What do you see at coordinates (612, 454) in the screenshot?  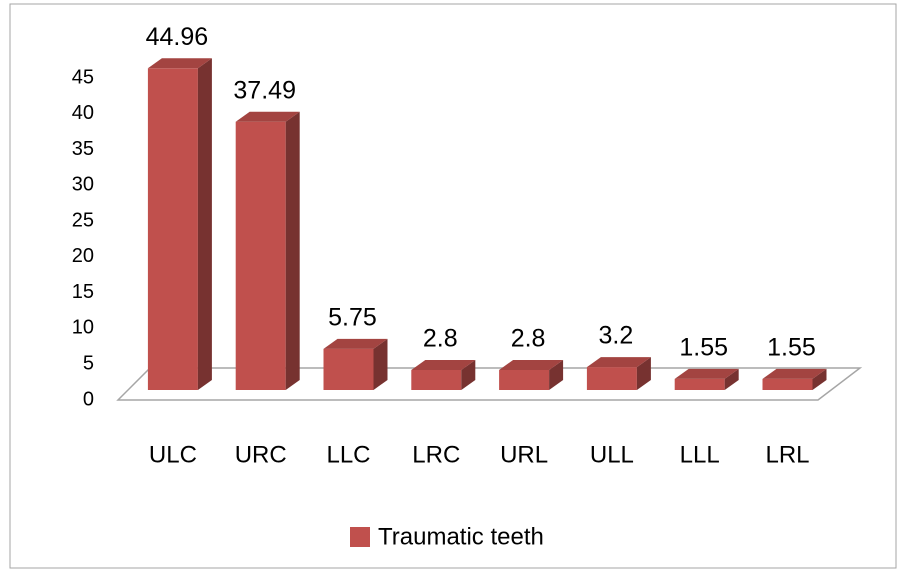 I see `x-tick-label: ULL` at bounding box center [612, 454].